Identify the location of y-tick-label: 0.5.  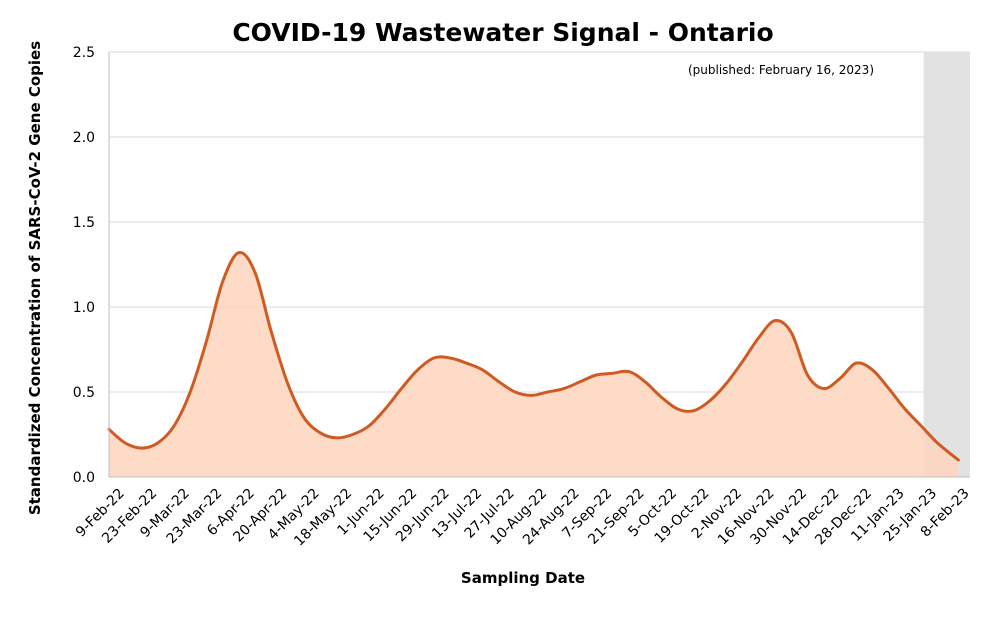
(84, 393).